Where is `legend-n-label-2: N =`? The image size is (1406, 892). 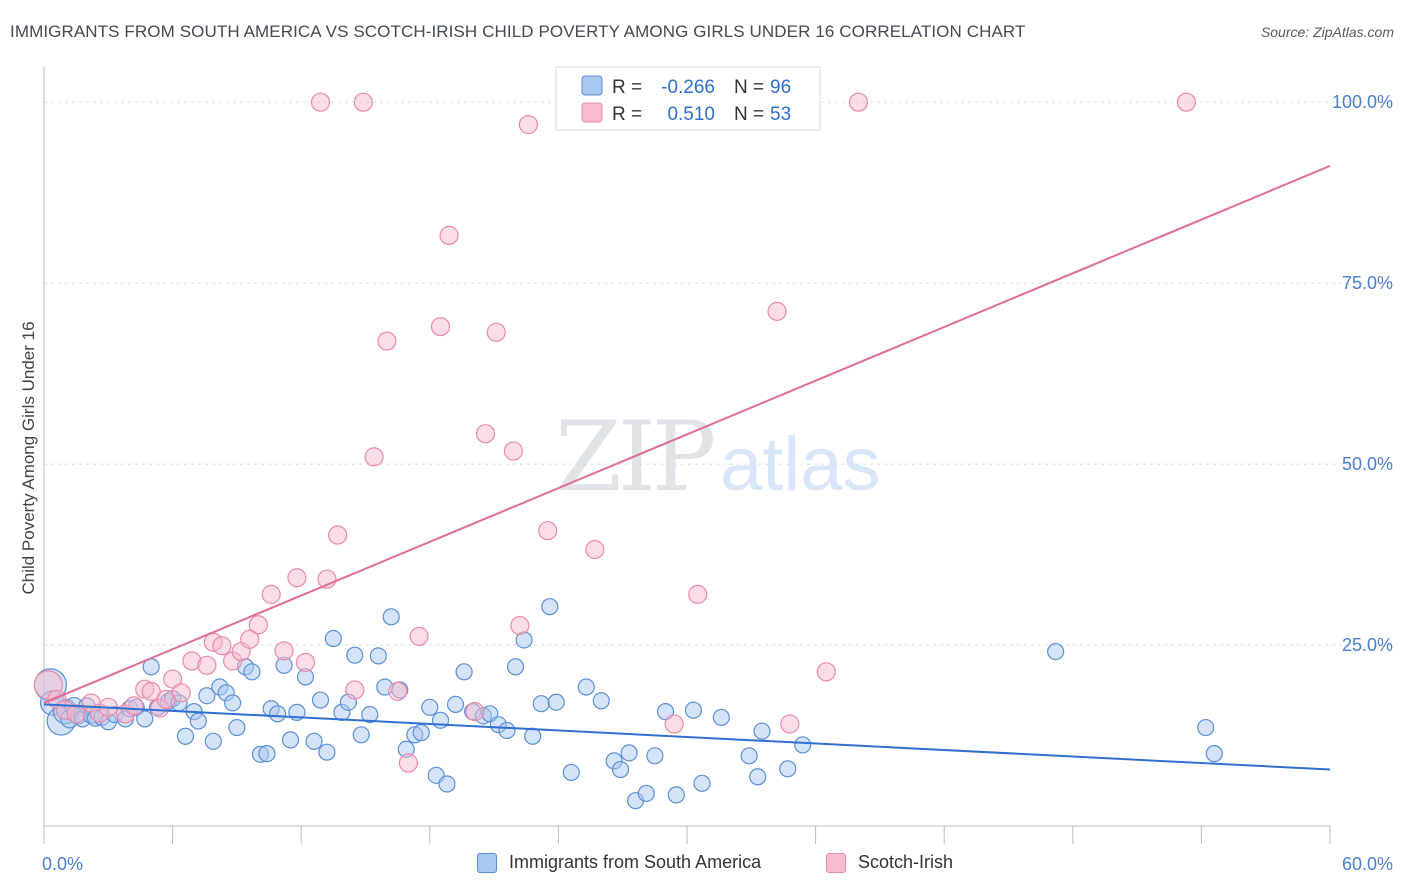
legend-n-label-2: N = is located at coordinates (749, 114).